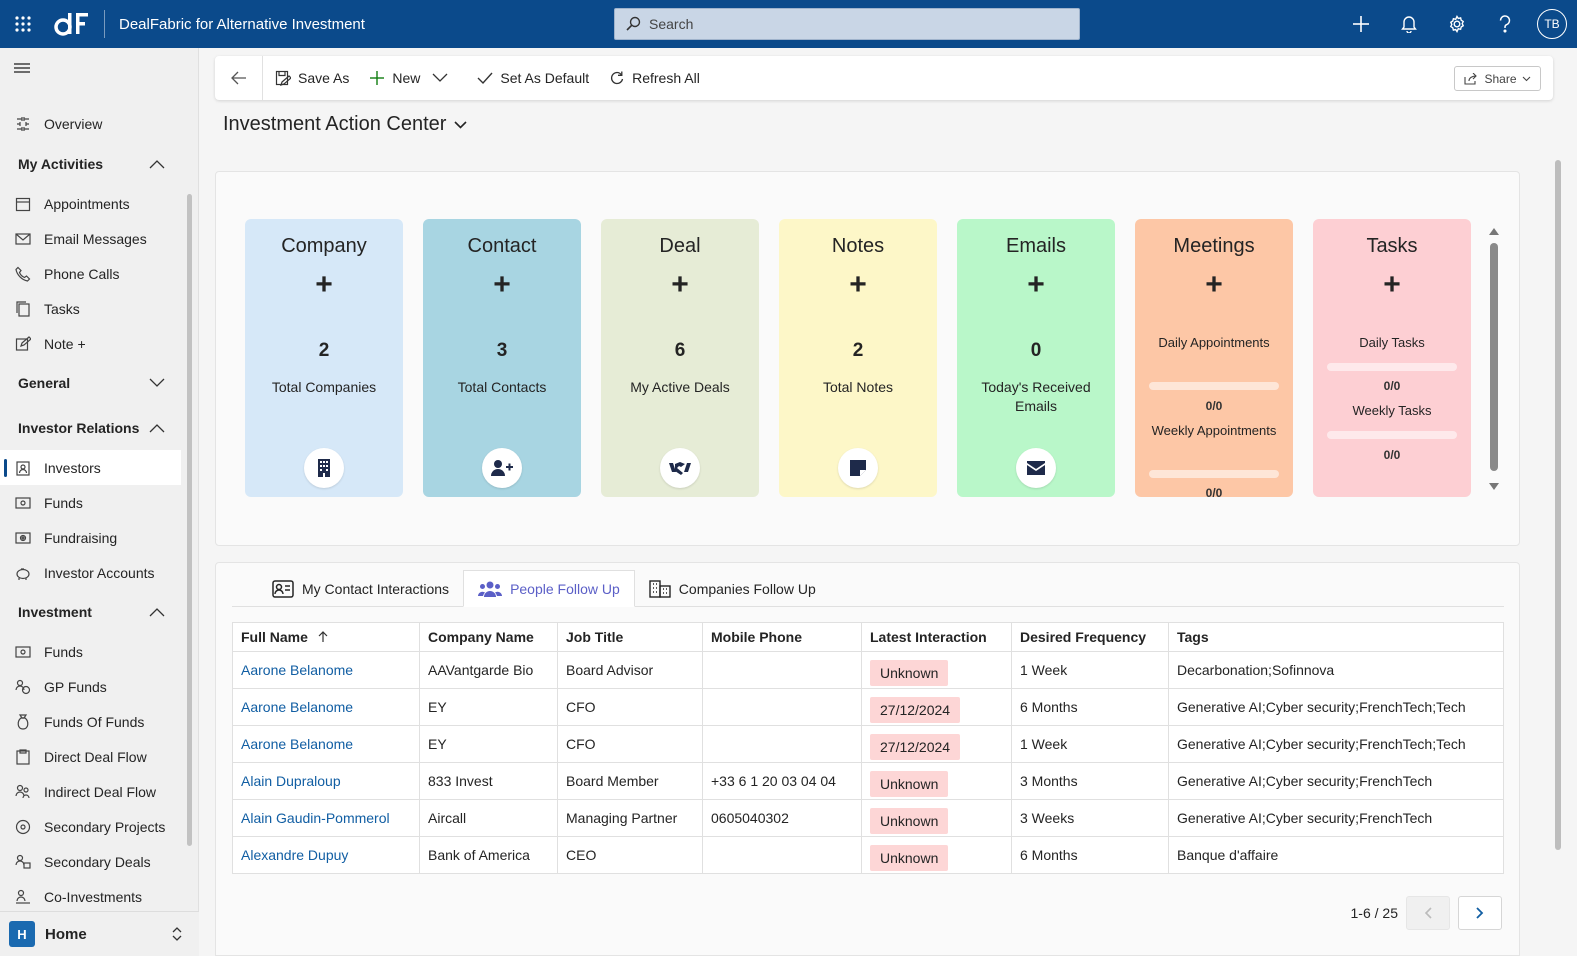  Describe the element at coordinates (324, 358) in the screenshot. I see `tile-company: Company + 2 Total Companies` at that location.